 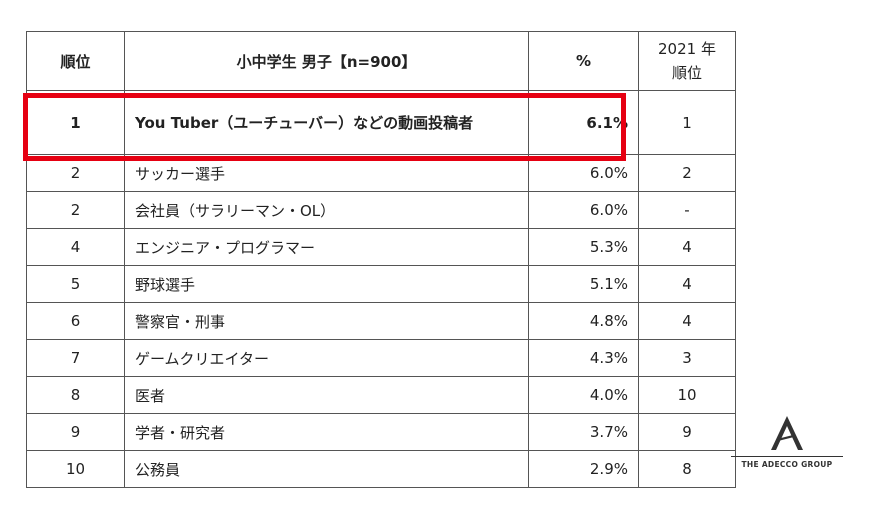 I want to click on rank-cell: 8, so click(x=75, y=395).